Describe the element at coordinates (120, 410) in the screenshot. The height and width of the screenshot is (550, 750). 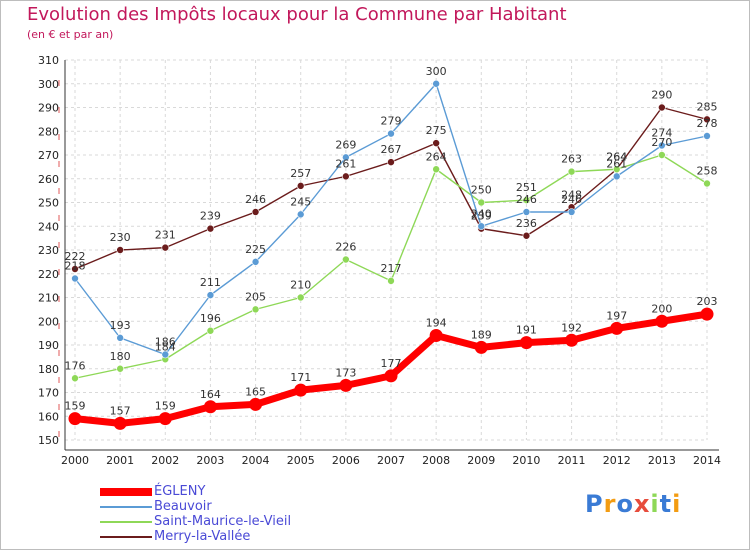
I see `data-label-0: 157` at that location.